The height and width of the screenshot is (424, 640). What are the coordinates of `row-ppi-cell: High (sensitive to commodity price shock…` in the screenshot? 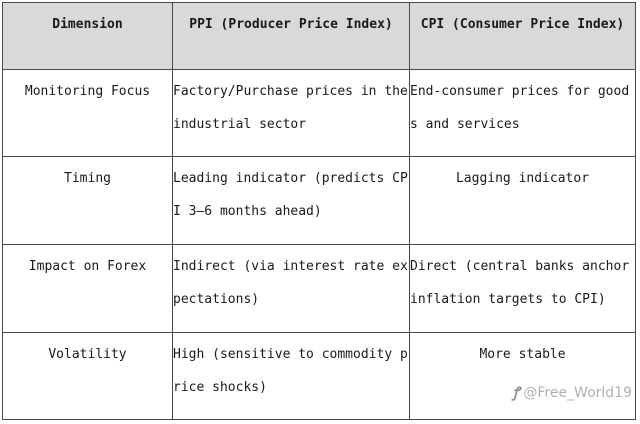 It's located at (291, 376).